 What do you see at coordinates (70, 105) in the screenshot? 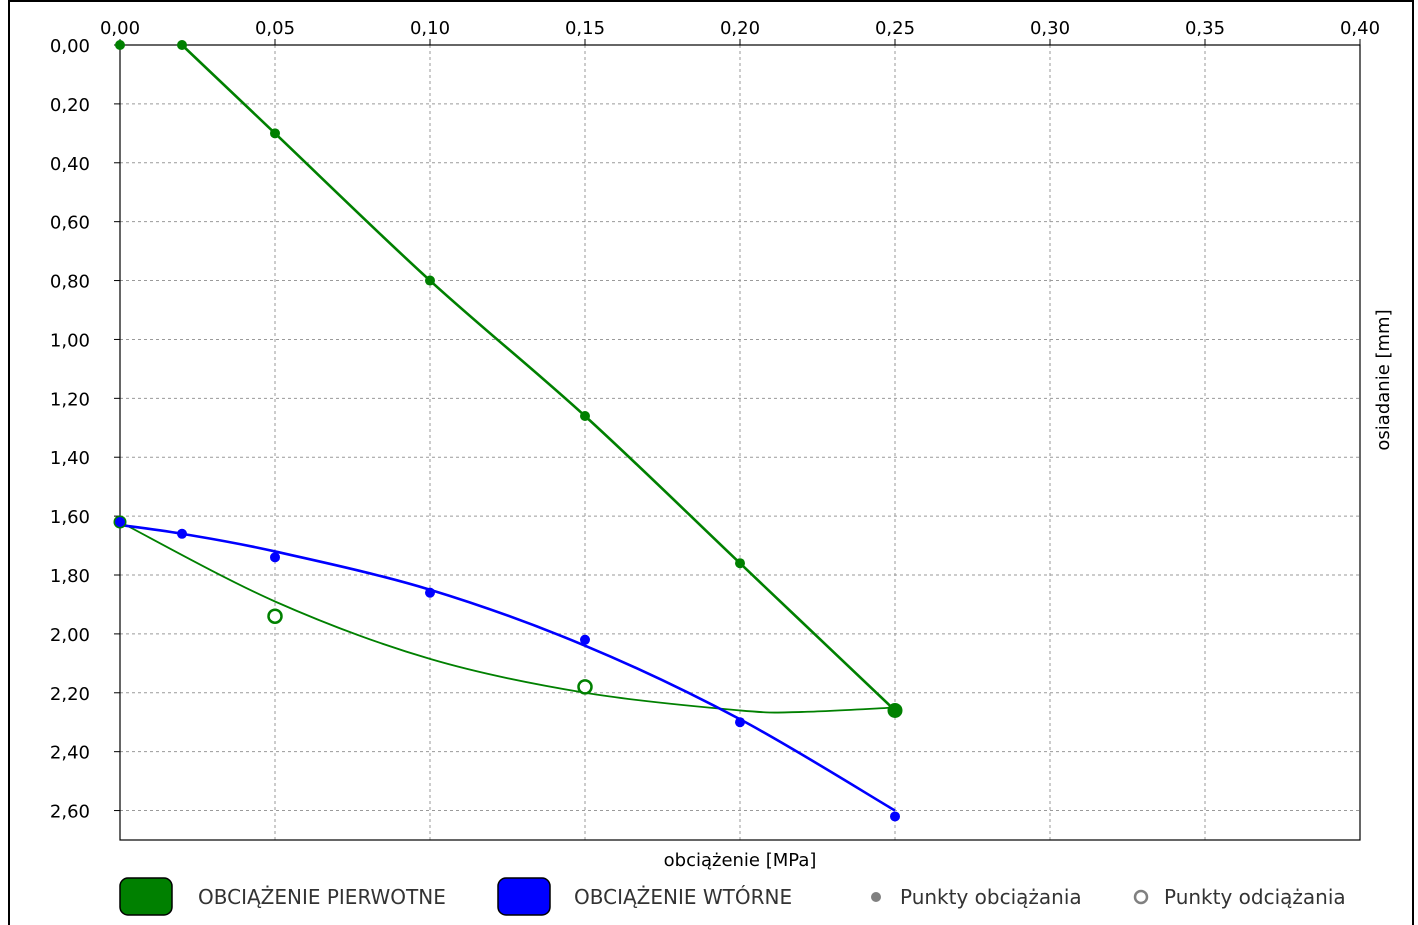
I see `y-tick-label: 0,20` at bounding box center [70, 105].